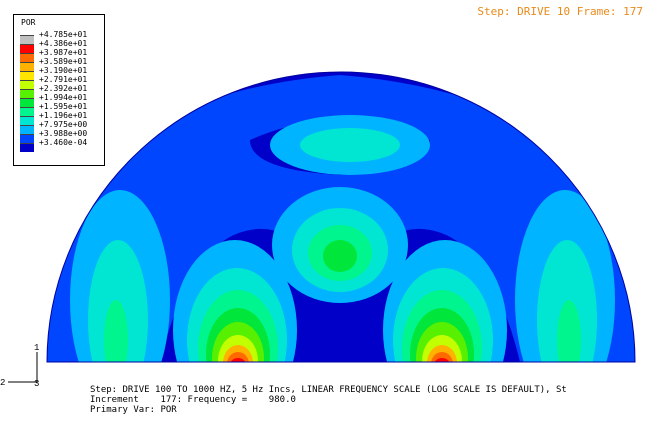 This screenshot has height=438, width=650. Describe the element at coordinates (36, 348) in the screenshot. I see `triad-label-vertical: 1` at that location.